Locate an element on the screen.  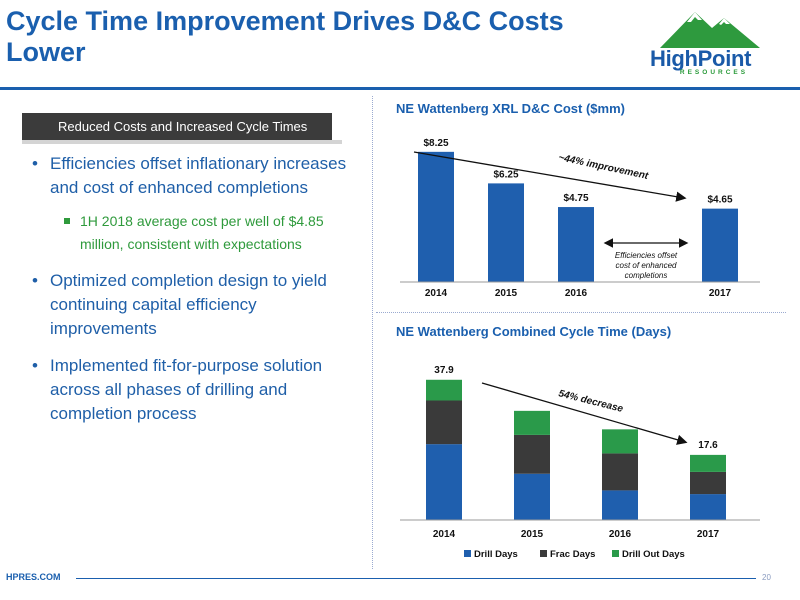
bar-value-label: $4.65 is located at coordinates (719, 200).